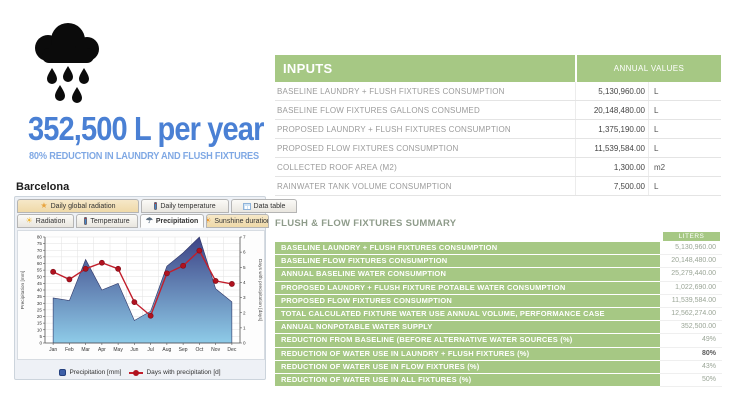 This screenshot has height=411, width=730. Describe the element at coordinates (118, 350) in the screenshot. I see `svg-text: May` at that location.